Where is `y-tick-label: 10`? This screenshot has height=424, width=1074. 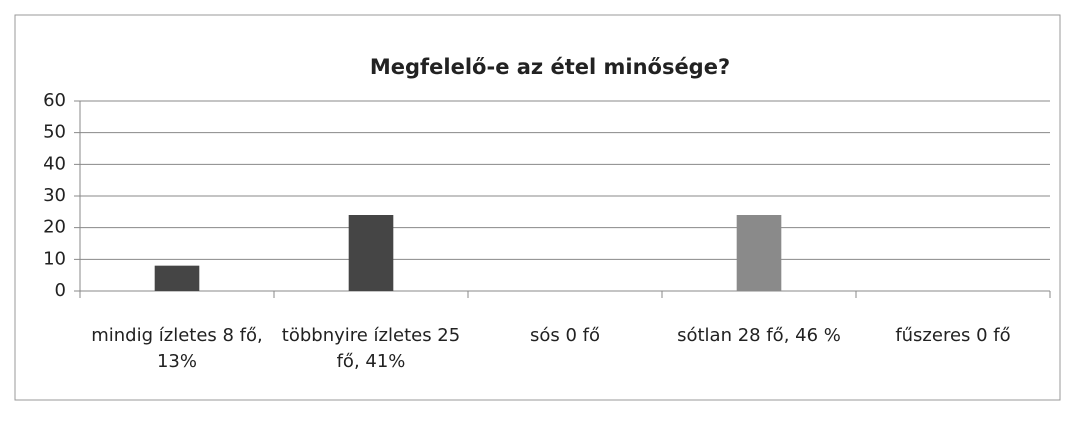
y-tick-label: 10 is located at coordinates (54, 258).